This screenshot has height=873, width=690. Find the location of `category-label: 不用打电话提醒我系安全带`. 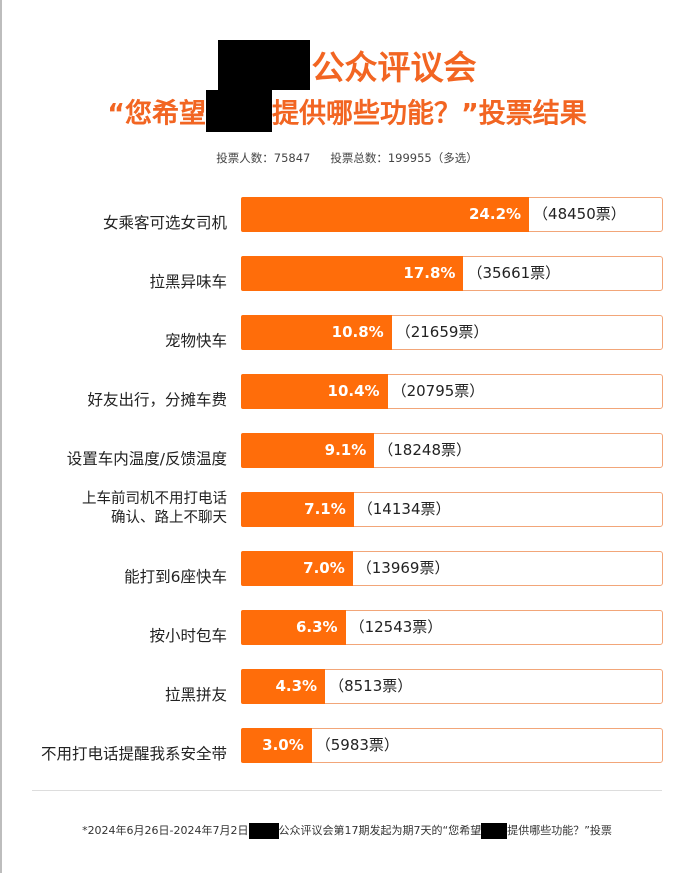

category-label: 不用打电话提醒我系安全带 is located at coordinates (133, 754).